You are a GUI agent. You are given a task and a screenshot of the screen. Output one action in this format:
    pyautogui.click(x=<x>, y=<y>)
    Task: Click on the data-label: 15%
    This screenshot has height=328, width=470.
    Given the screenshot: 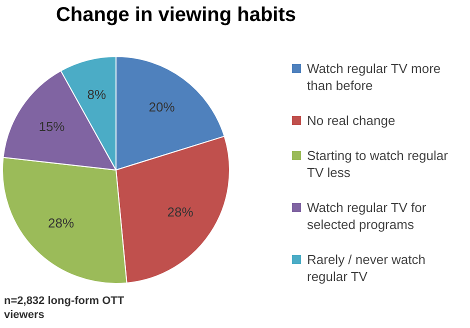 What is the action you would take?
    pyautogui.click(x=52, y=126)
    